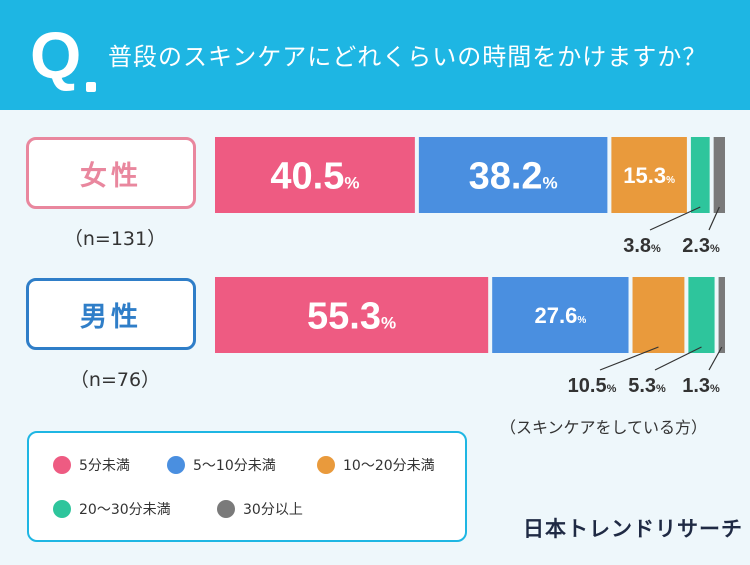 This screenshot has width=750, height=565. I want to click on legend-item: 5分未満, so click(91, 465).